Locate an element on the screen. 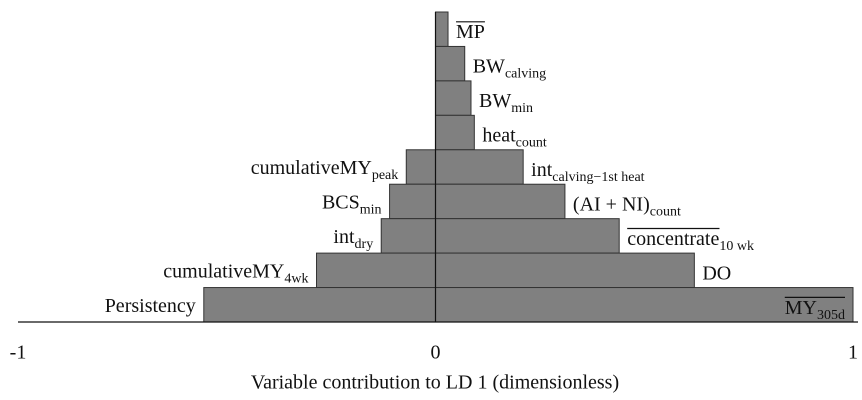 The width and height of the screenshot is (862, 400). label-text: MP is located at coordinates (470, 32).